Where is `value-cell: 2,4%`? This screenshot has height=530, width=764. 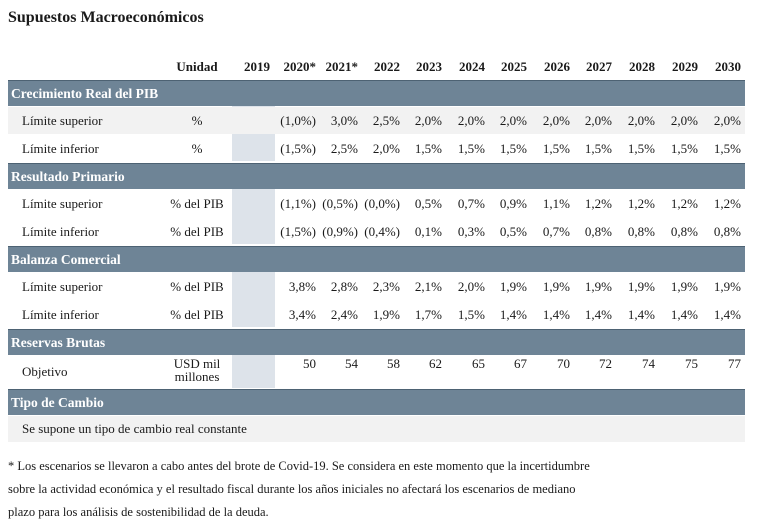 value-cell: 2,4% is located at coordinates (344, 314).